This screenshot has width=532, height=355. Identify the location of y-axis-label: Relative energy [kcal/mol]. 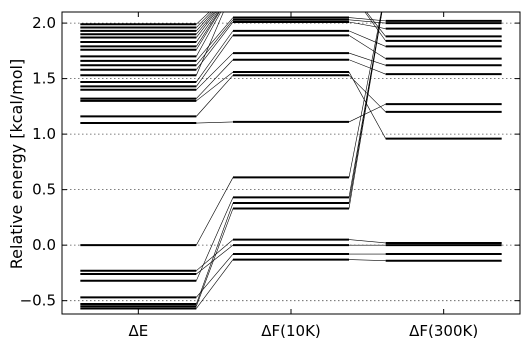
(16, 164).